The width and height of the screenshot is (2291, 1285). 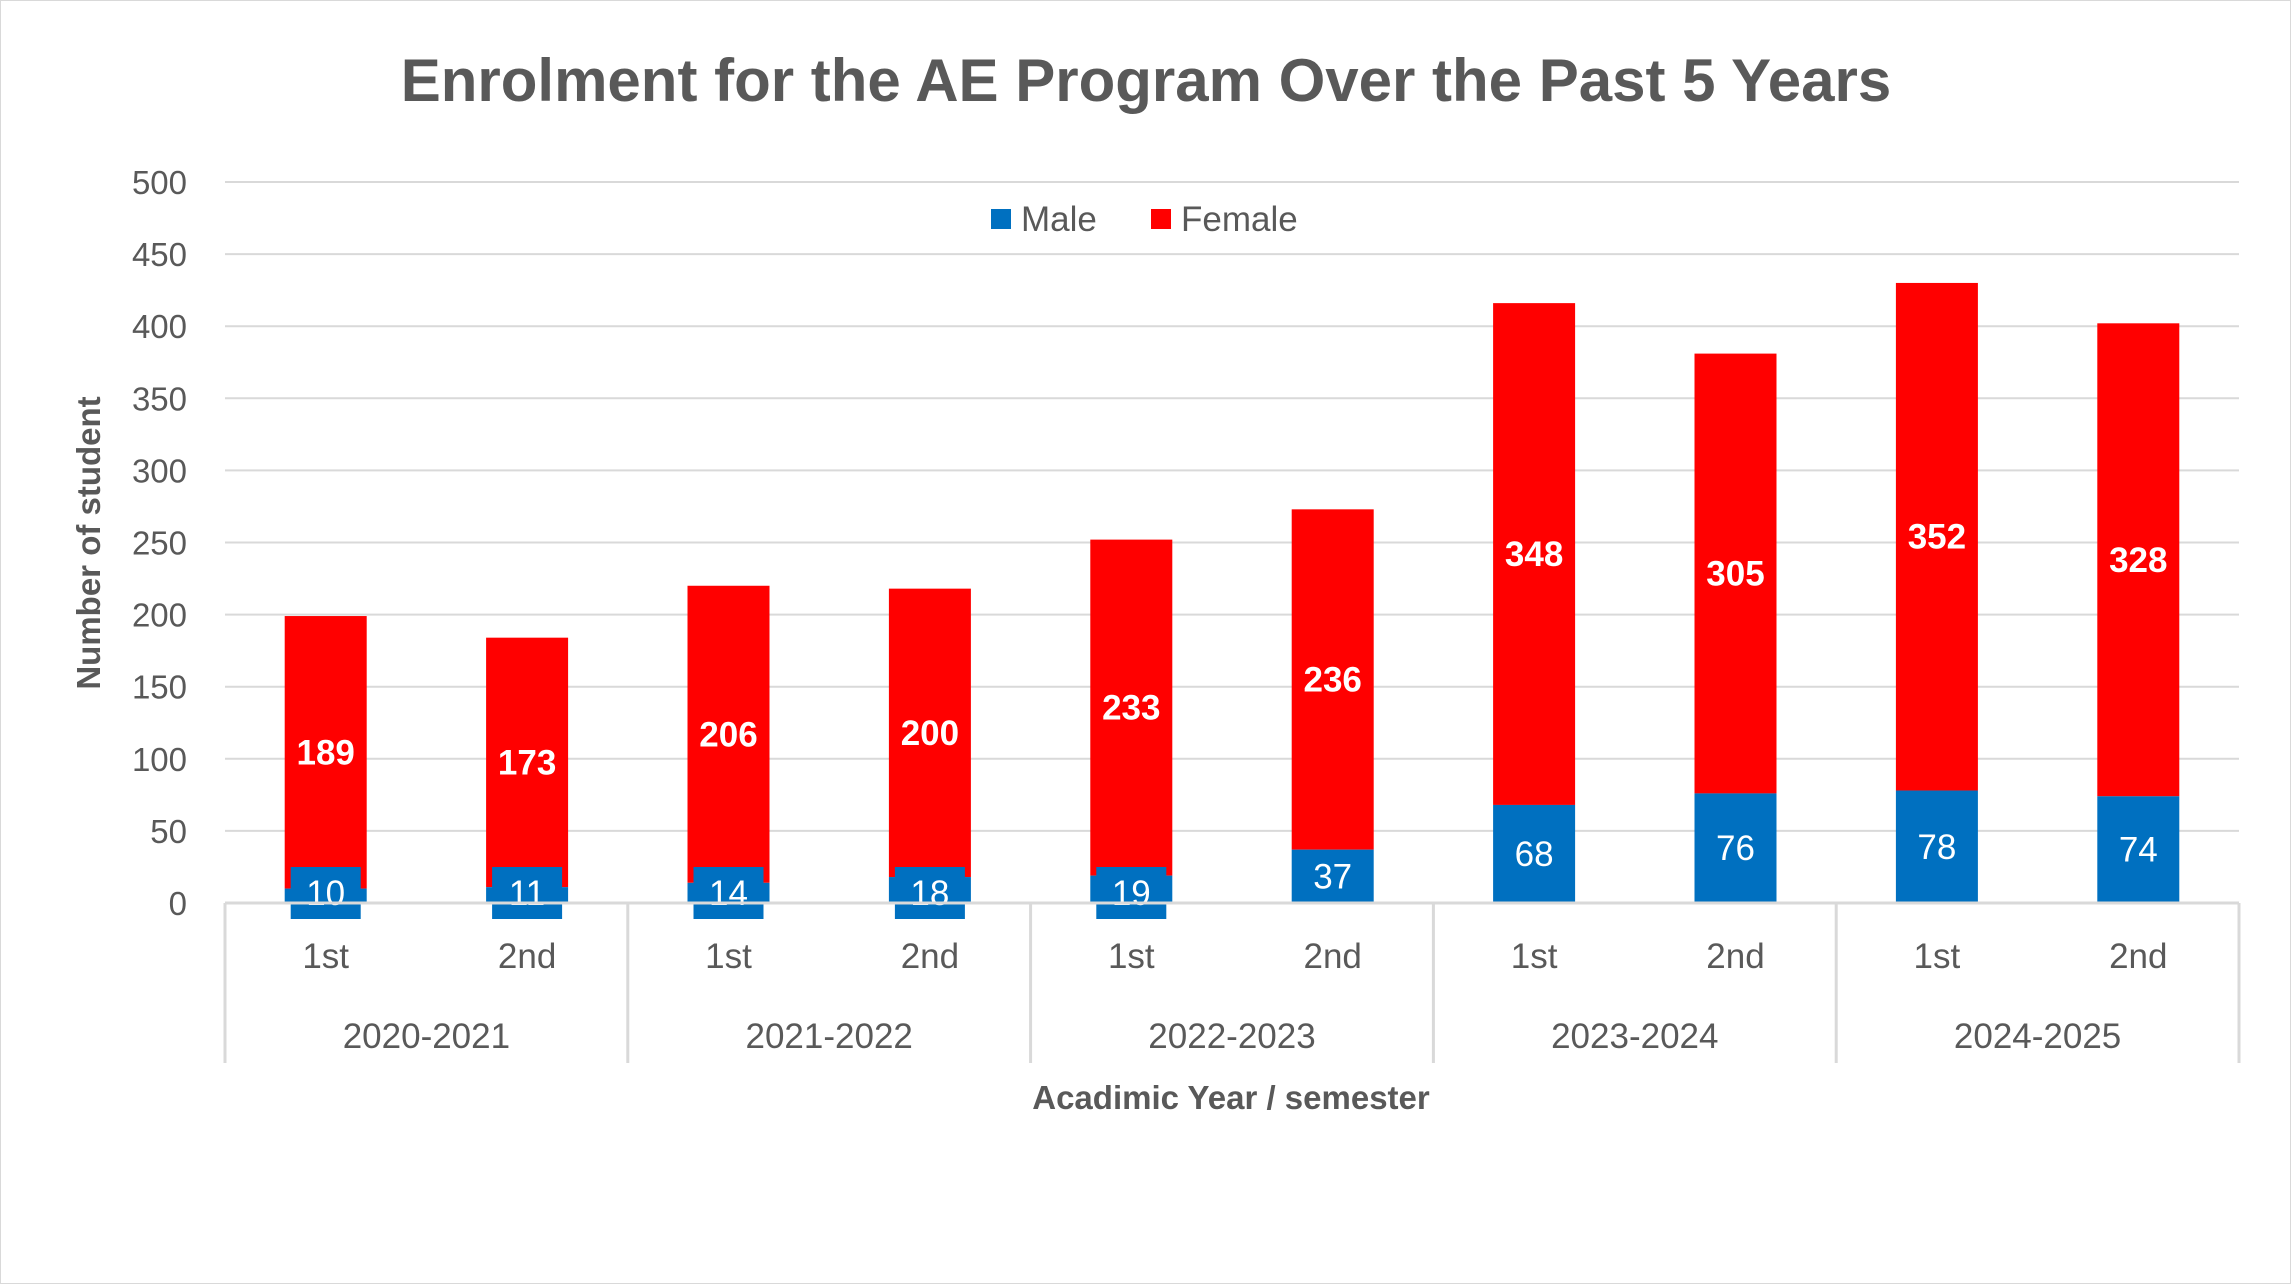 I want to click on y-tick-label: 300, so click(x=159, y=470).